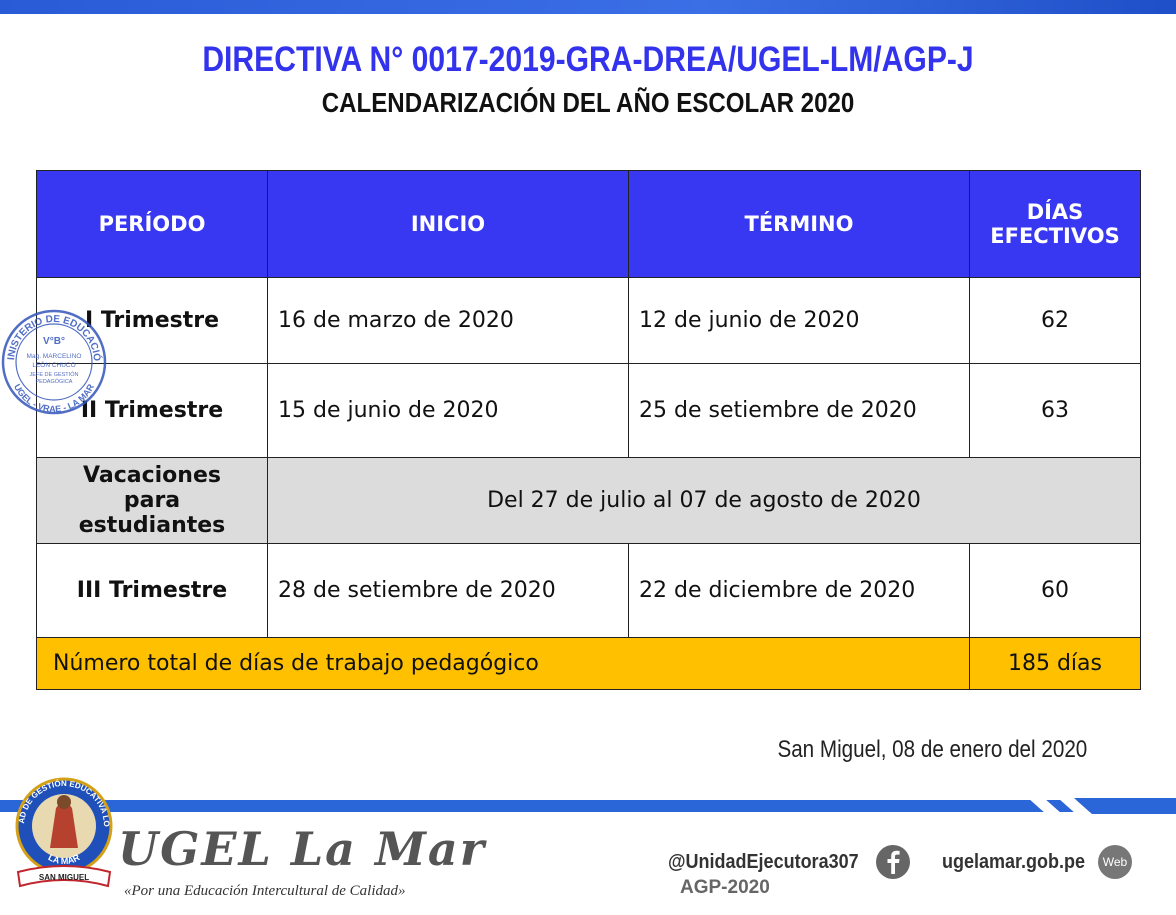  I want to click on social-handle: @UnidadEjecutora307, so click(763, 862).